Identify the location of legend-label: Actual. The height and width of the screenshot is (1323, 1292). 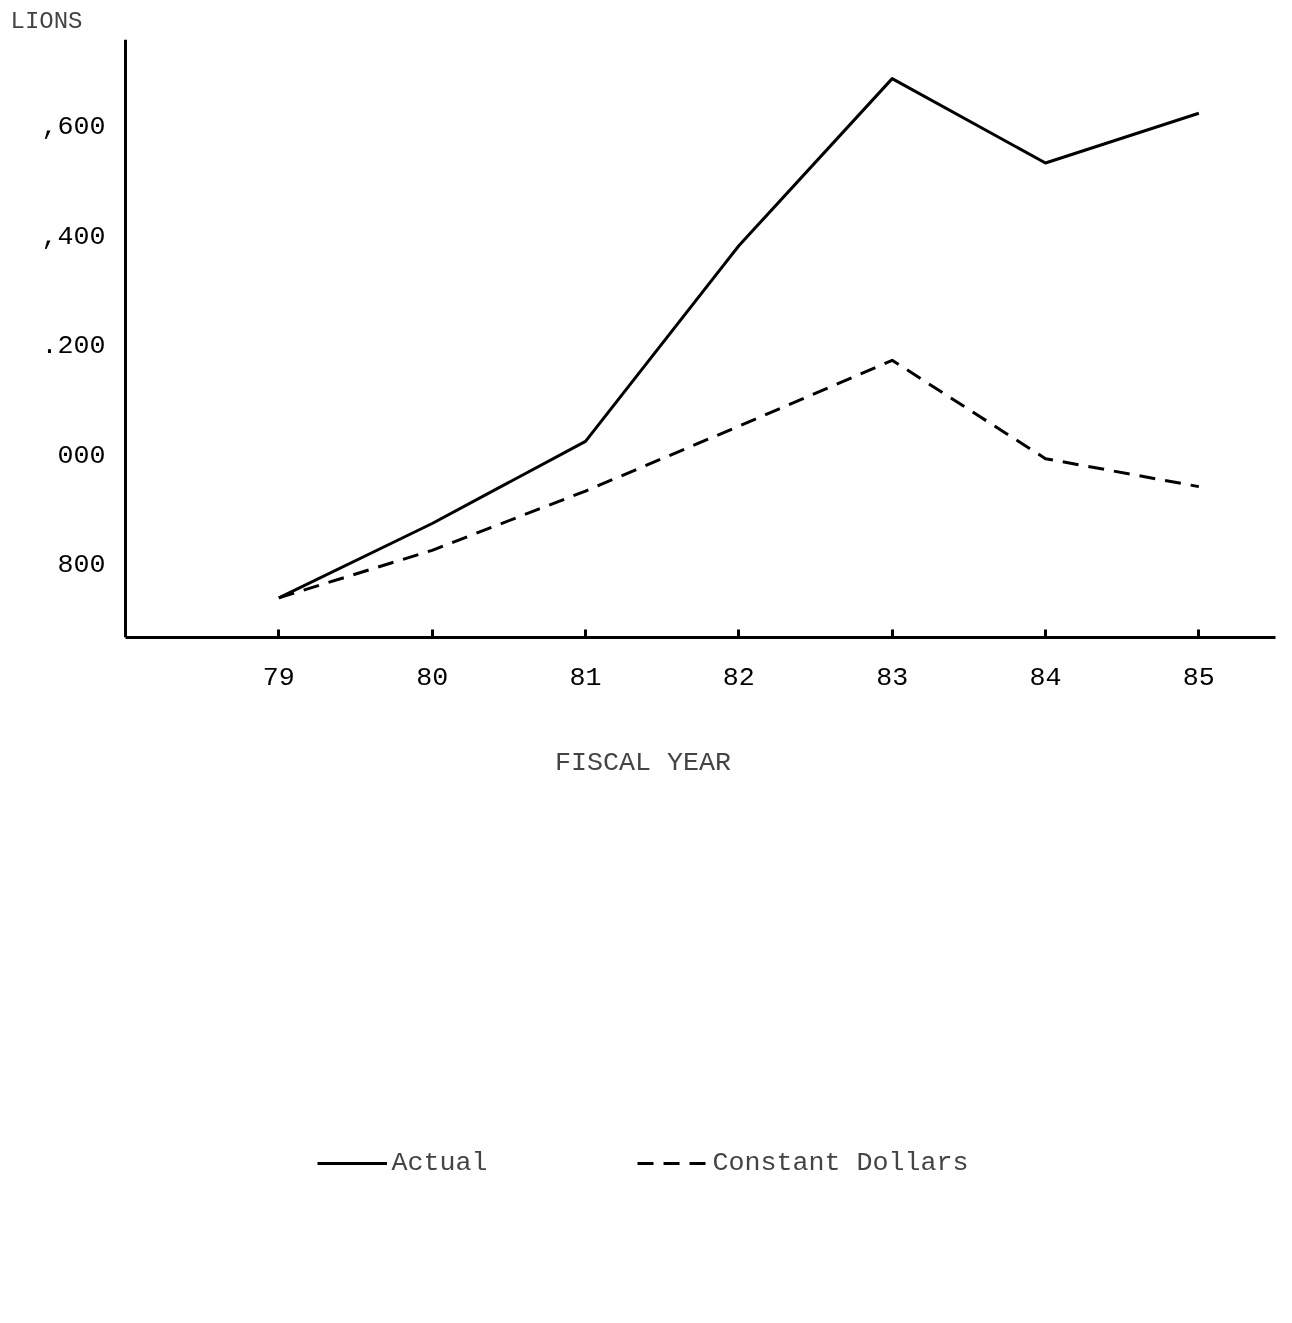
(439, 1162).